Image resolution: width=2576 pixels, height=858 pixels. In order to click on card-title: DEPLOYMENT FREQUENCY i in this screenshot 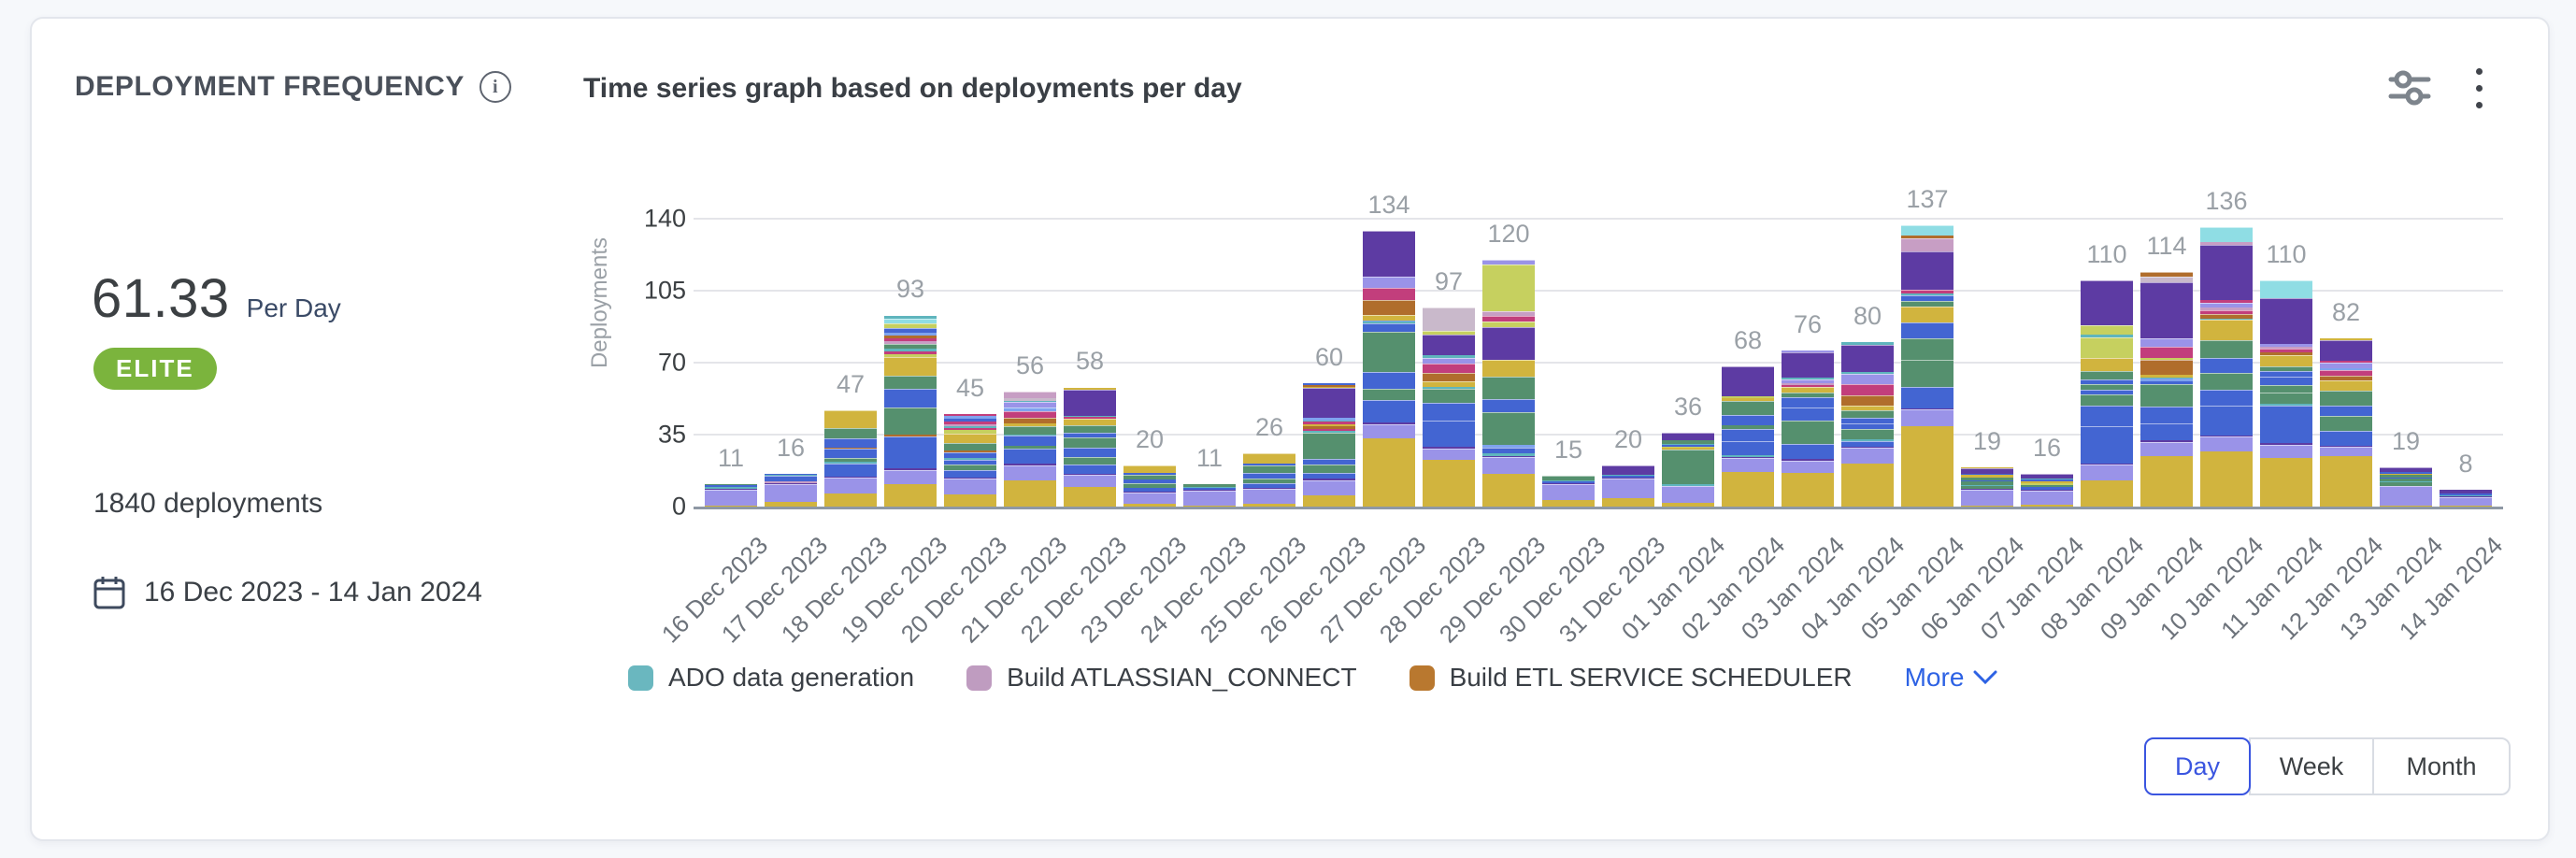, I will do `click(293, 87)`.